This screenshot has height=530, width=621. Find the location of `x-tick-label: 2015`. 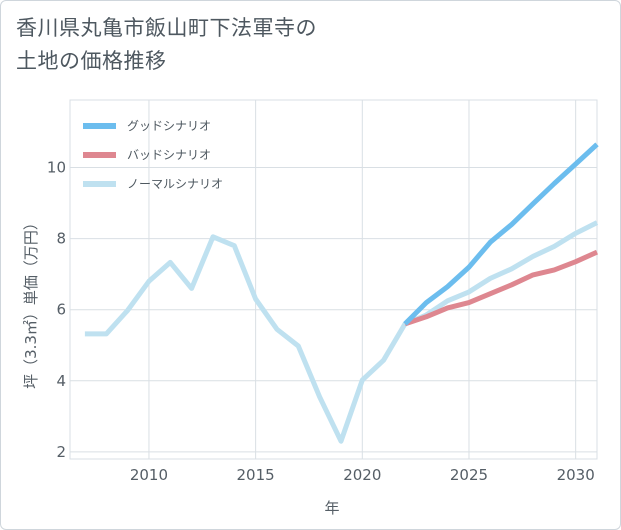

x-tick-label: 2015 is located at coordinates (256, 475).